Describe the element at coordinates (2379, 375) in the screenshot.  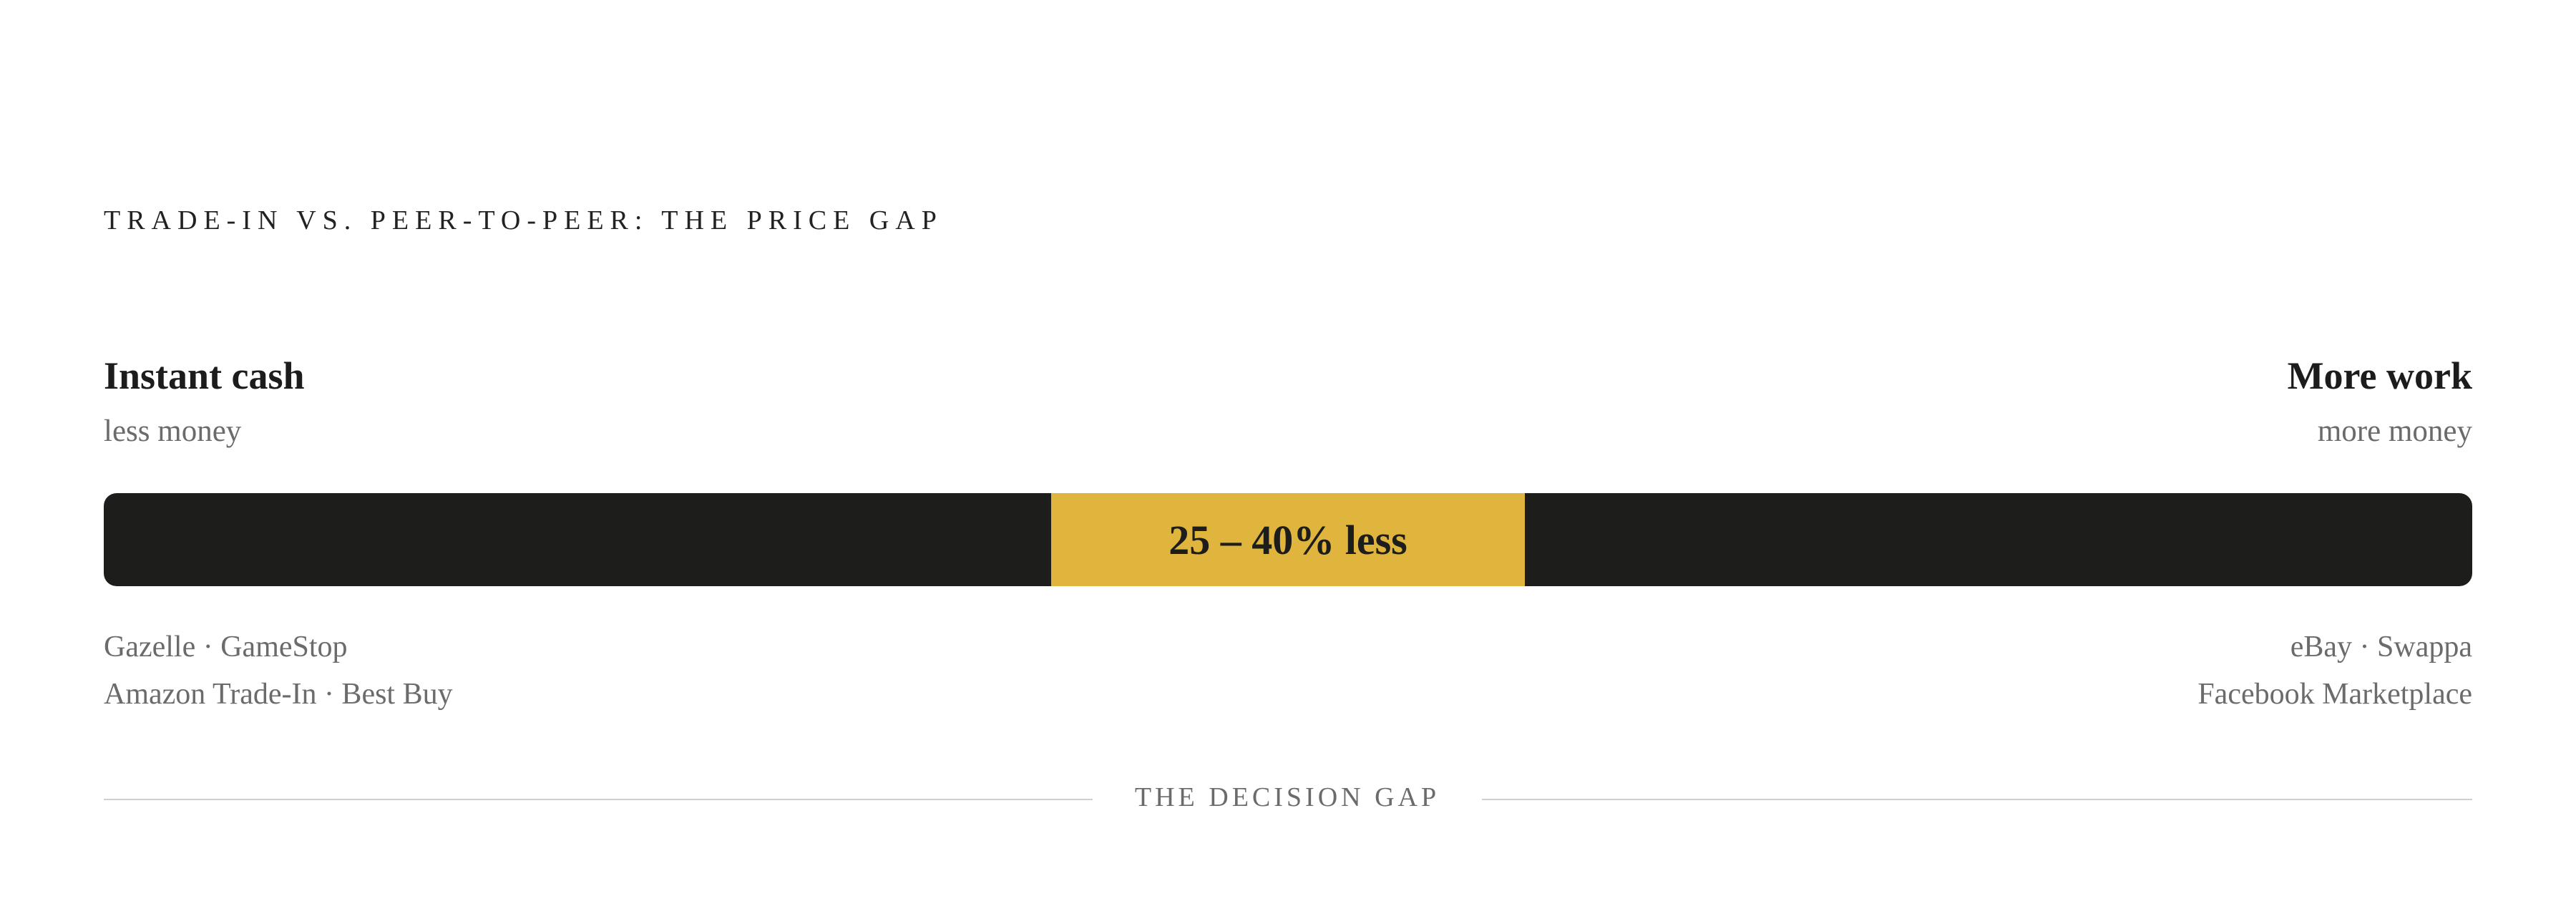
I see `right-heading: More work` at that location.